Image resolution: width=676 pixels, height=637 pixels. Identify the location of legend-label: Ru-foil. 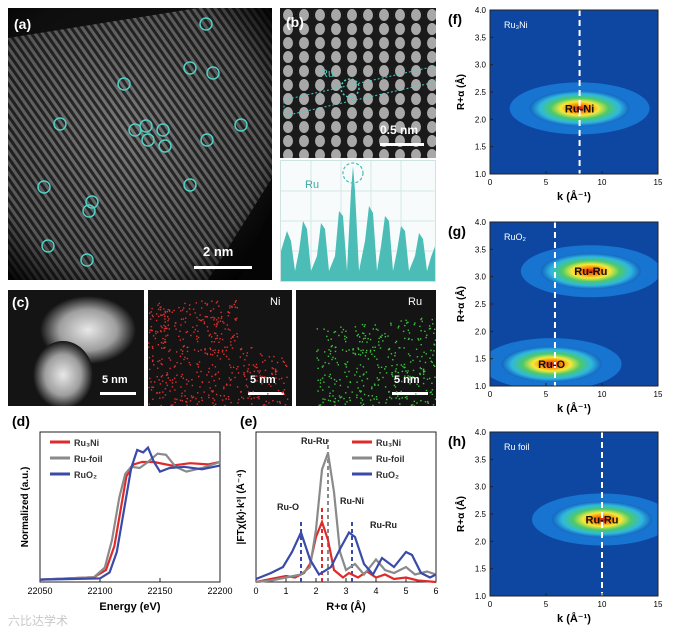
(390, 459).